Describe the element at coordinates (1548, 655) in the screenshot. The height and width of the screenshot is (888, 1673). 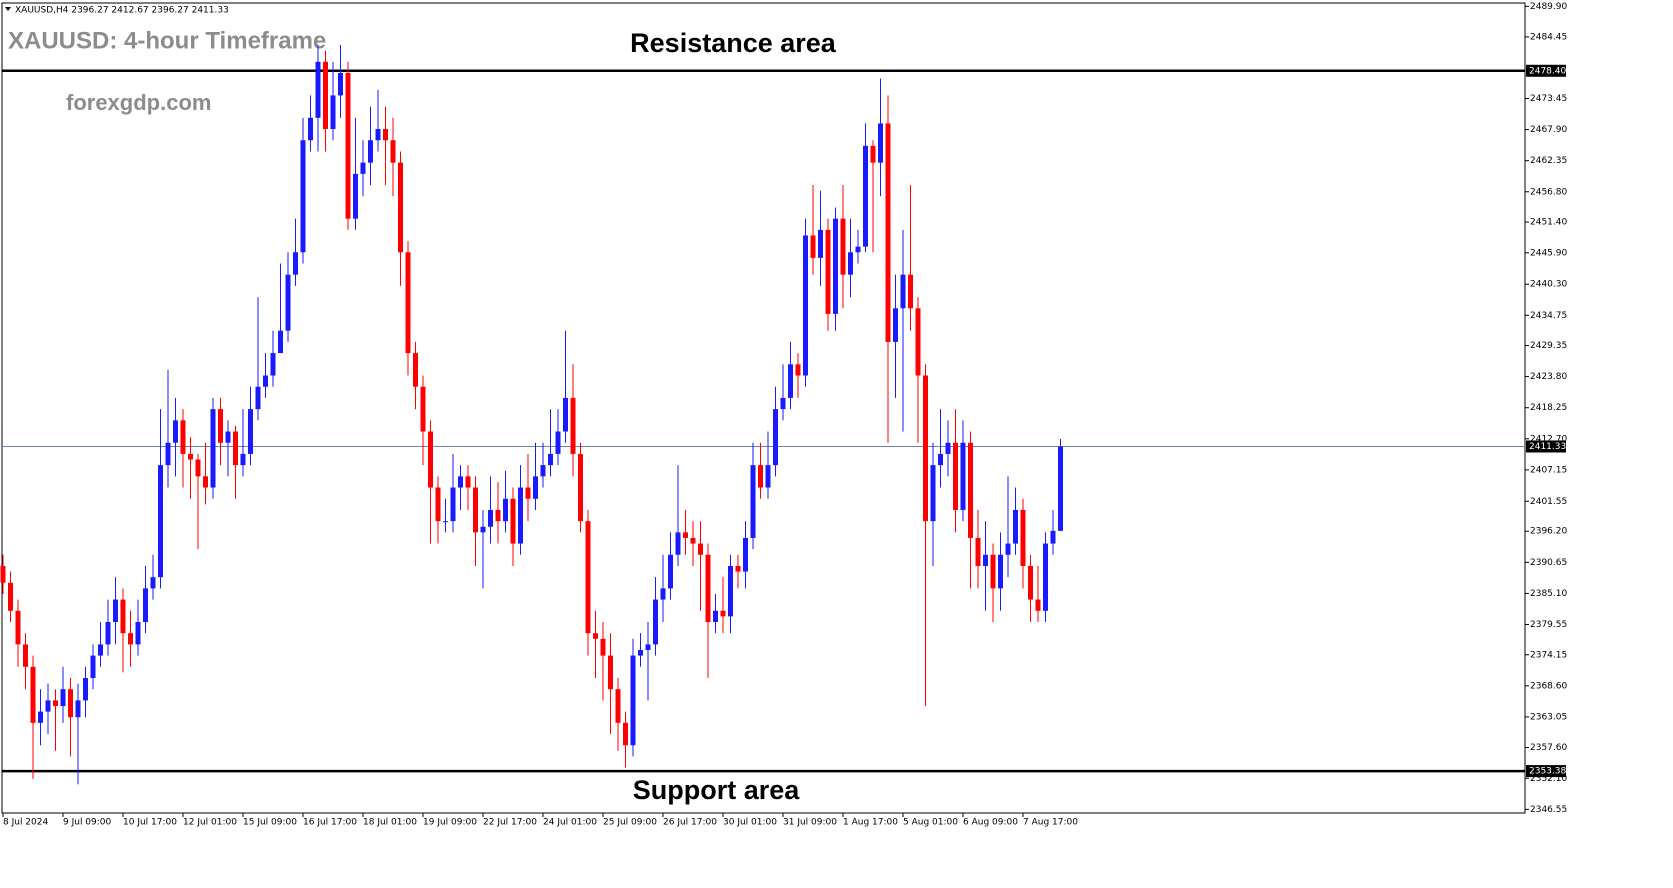
I see `y-tick-label: 2374.15` at that location.